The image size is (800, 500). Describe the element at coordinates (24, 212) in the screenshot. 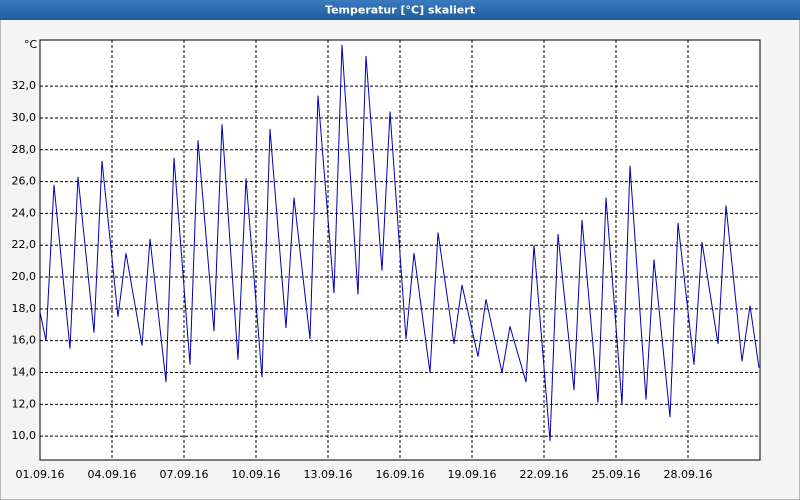

I see `y-tick-label: 24,0` at that location.